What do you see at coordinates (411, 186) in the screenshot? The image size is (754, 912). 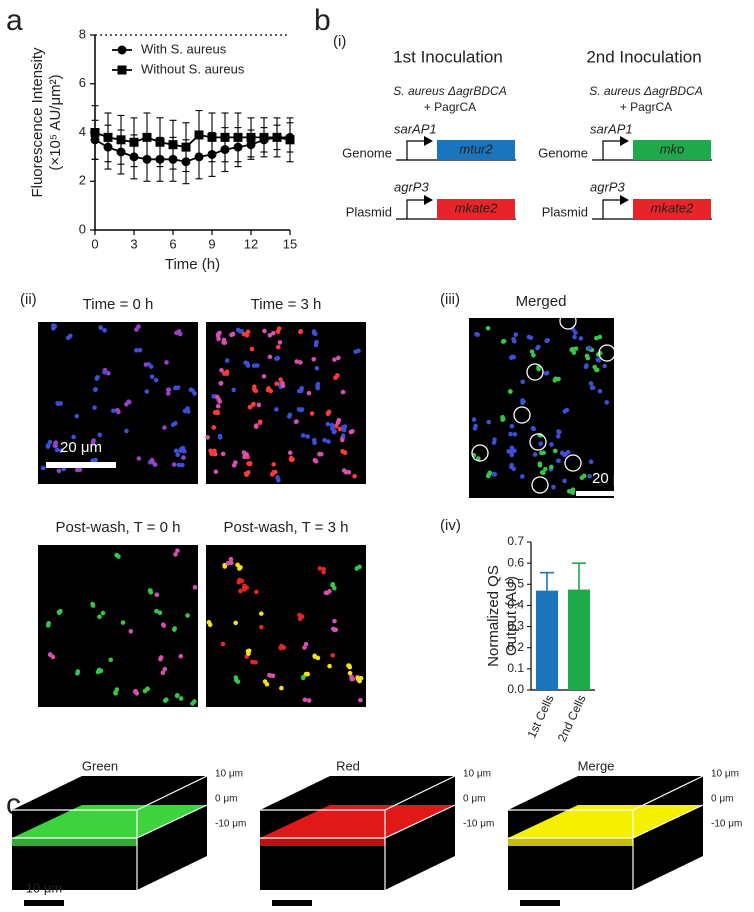 I see `promoter-label: agrP3` at bounding box center [411, 186].